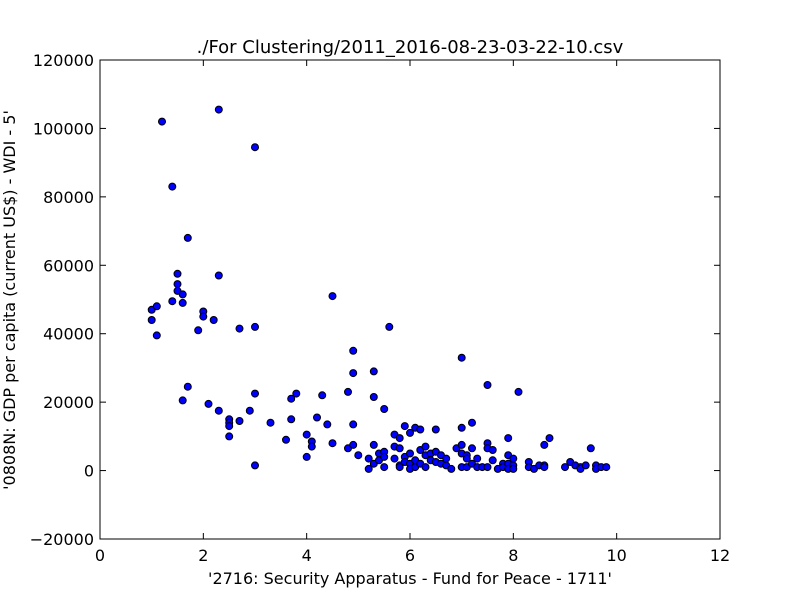 This screenshot has width=800, height=600. What do you see at coordinates (89, 471) in the screenshot?
I see `y-tick-label: 0` at bounding box center [89, 471].